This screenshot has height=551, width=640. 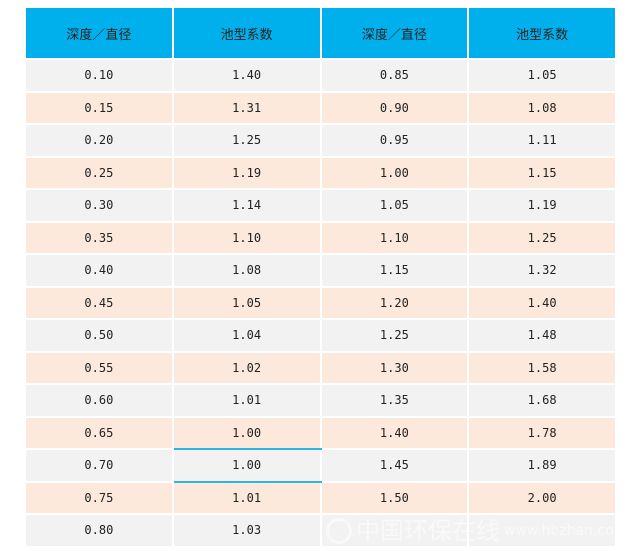 I want to click on table-cell: 1.89, so click(x=542, y=465).